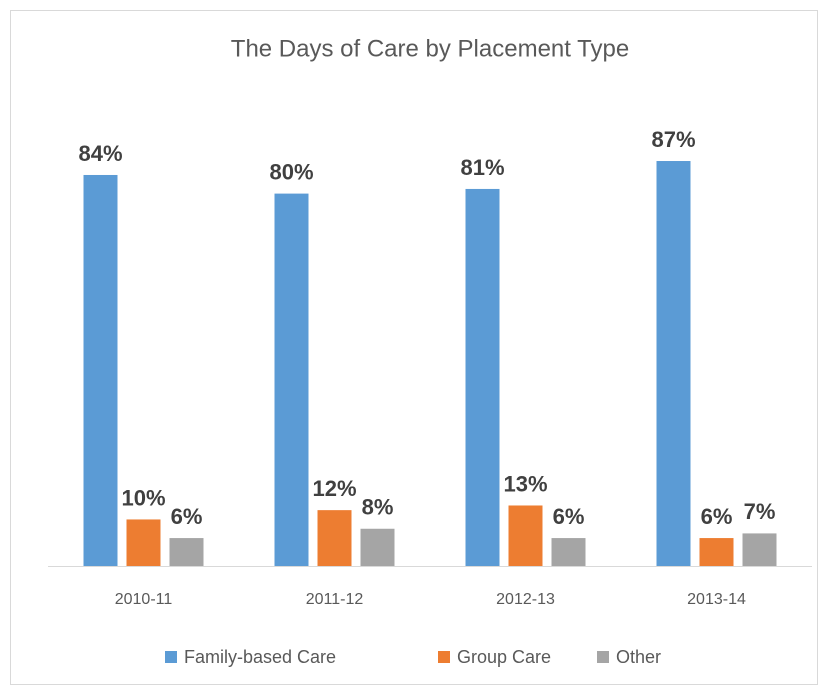 The width and height of the screenshot is (827, 693). What do you see at coordinates (335, 599) in the screenshot?
I see `x-tick-label: 2011-12` at bounding box center [335, 599].